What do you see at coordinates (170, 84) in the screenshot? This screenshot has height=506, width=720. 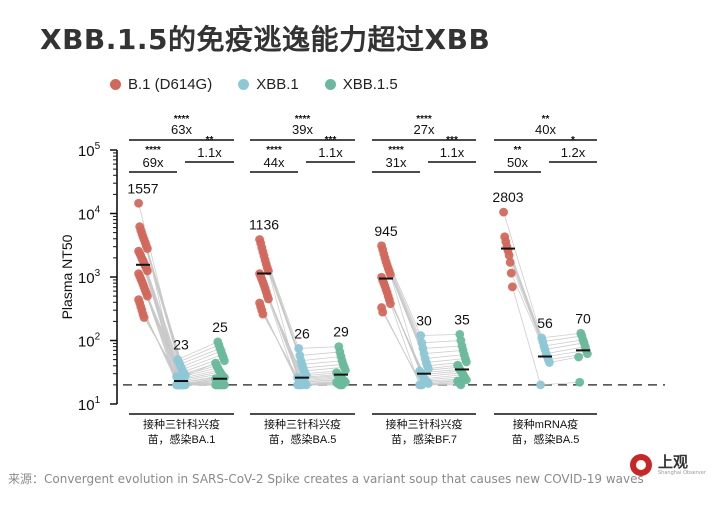 I see `legend-label-b1: B.1 (D614G)` at bounding box center [170, 84].